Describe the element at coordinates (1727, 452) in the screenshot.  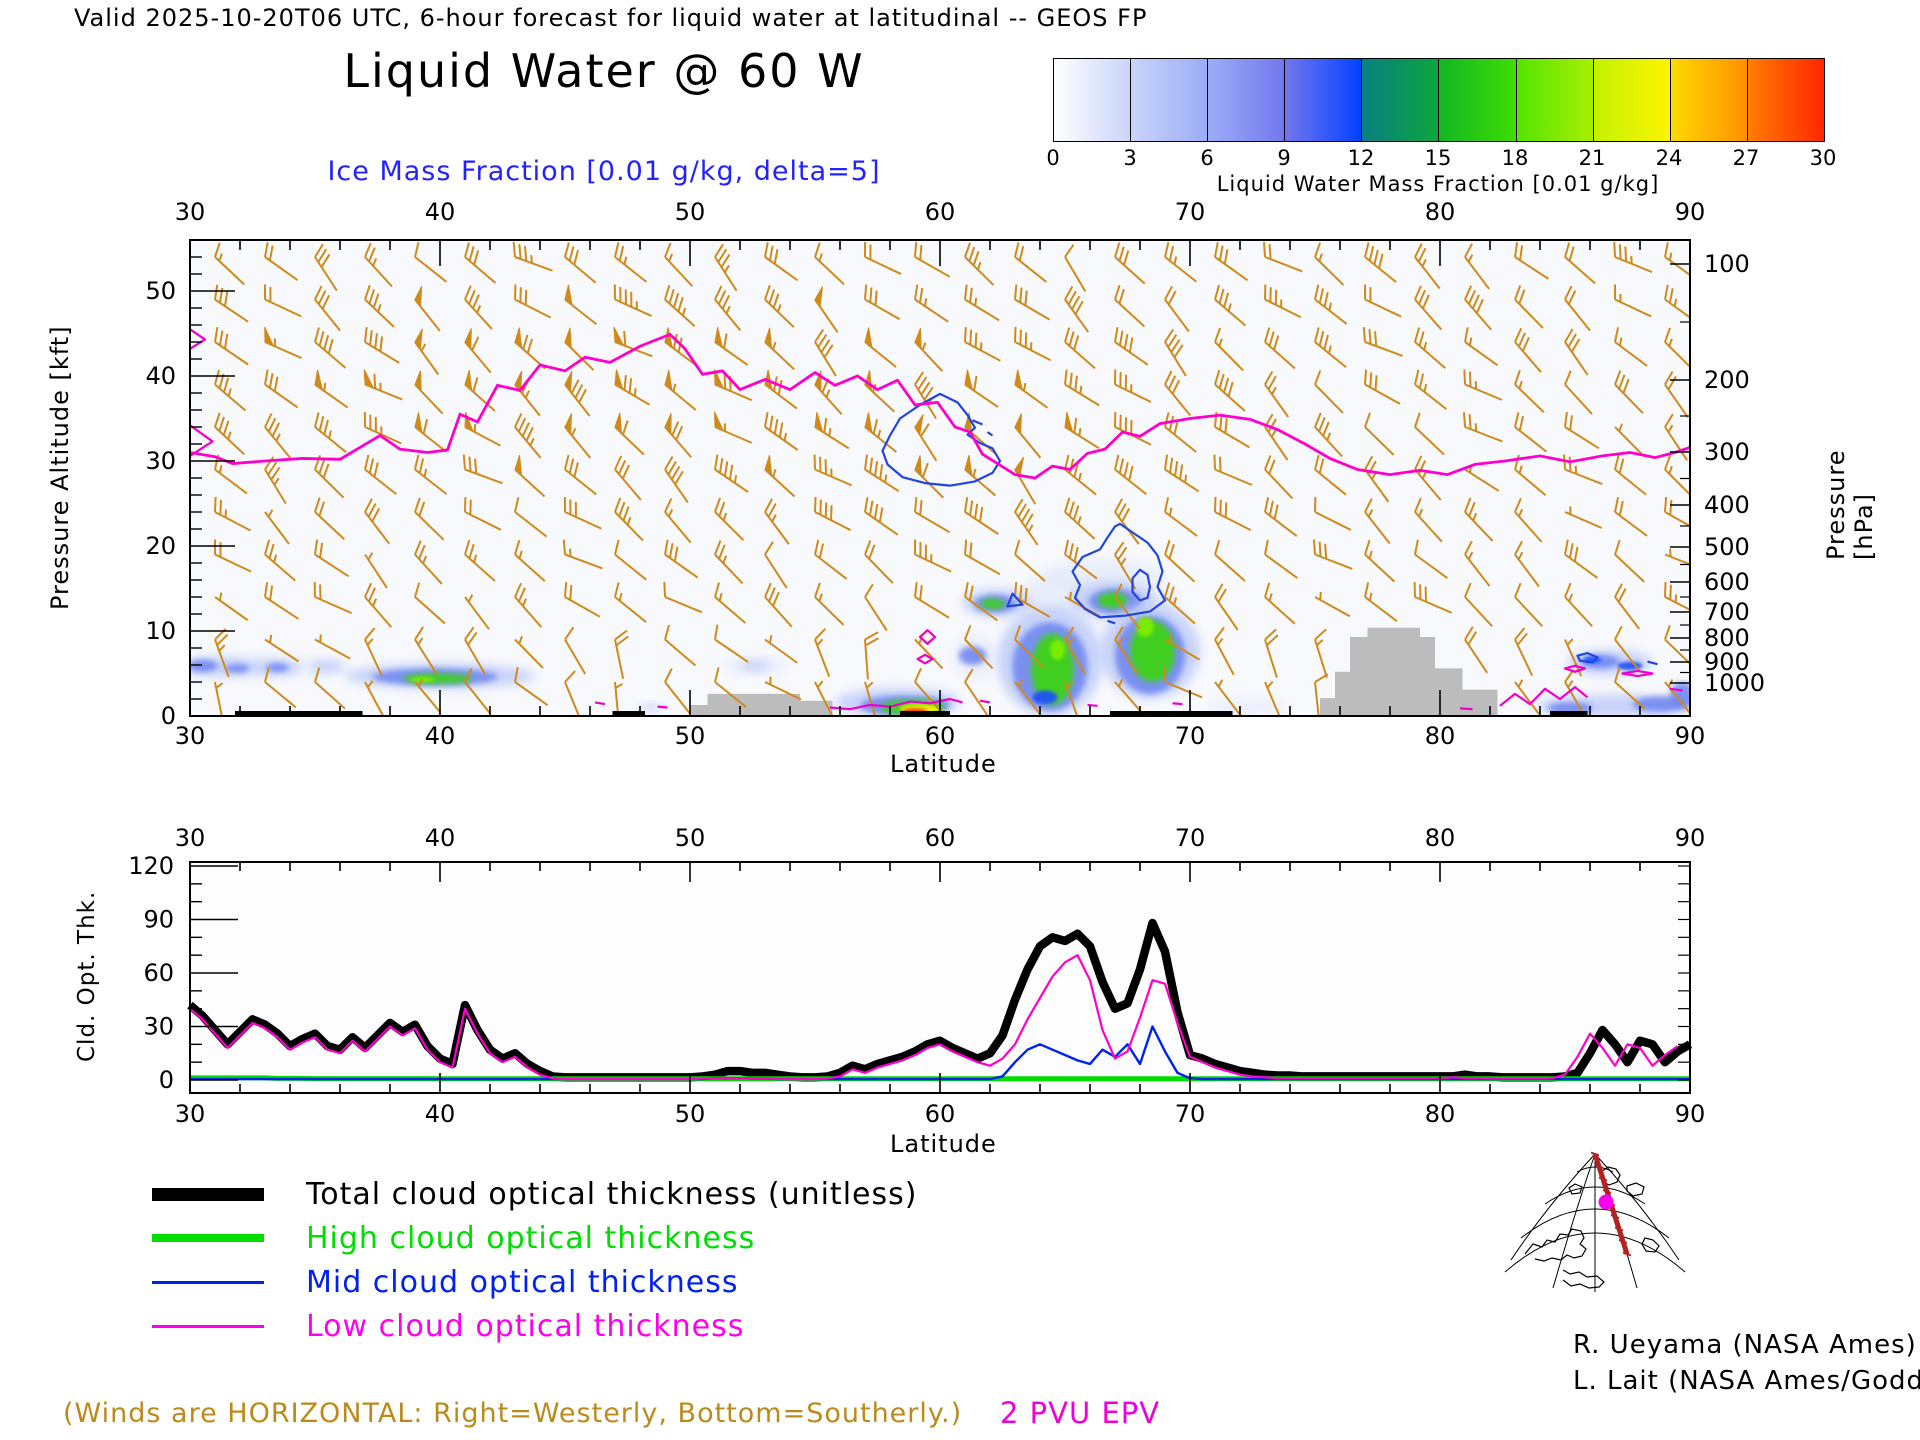
I see `svg-text: 300` at that location.